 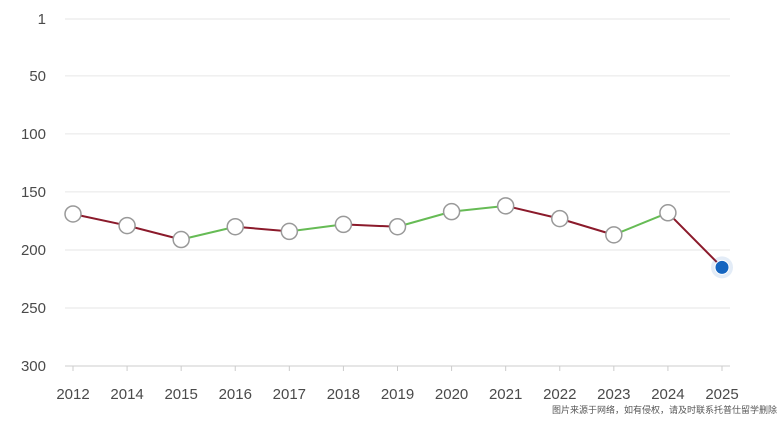 What do you see at coordinates (667, 394) in the screenshot?
I see `x-tick-label: 2024` at bounding box center [667, 394].